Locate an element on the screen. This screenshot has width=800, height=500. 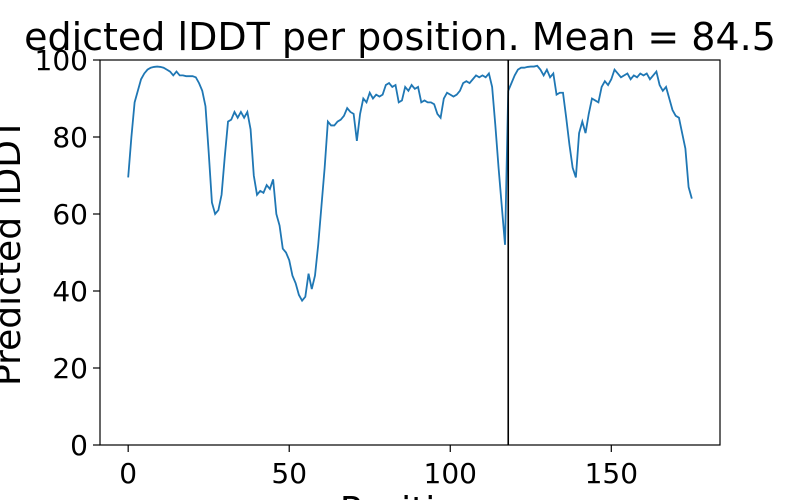
y-tick-label: 80 is located at coordinates (70, 137).